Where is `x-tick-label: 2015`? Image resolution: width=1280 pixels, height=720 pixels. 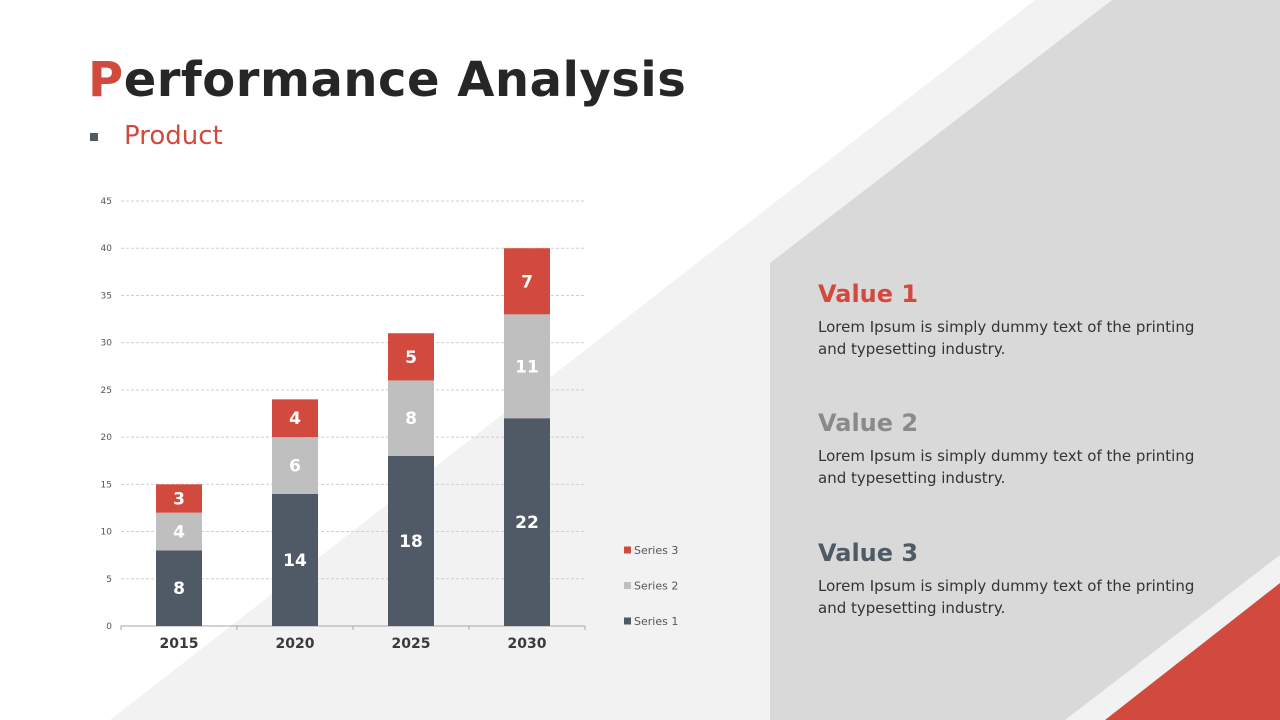 x-tick-label: 2015 is located at coordinates (179, 644).